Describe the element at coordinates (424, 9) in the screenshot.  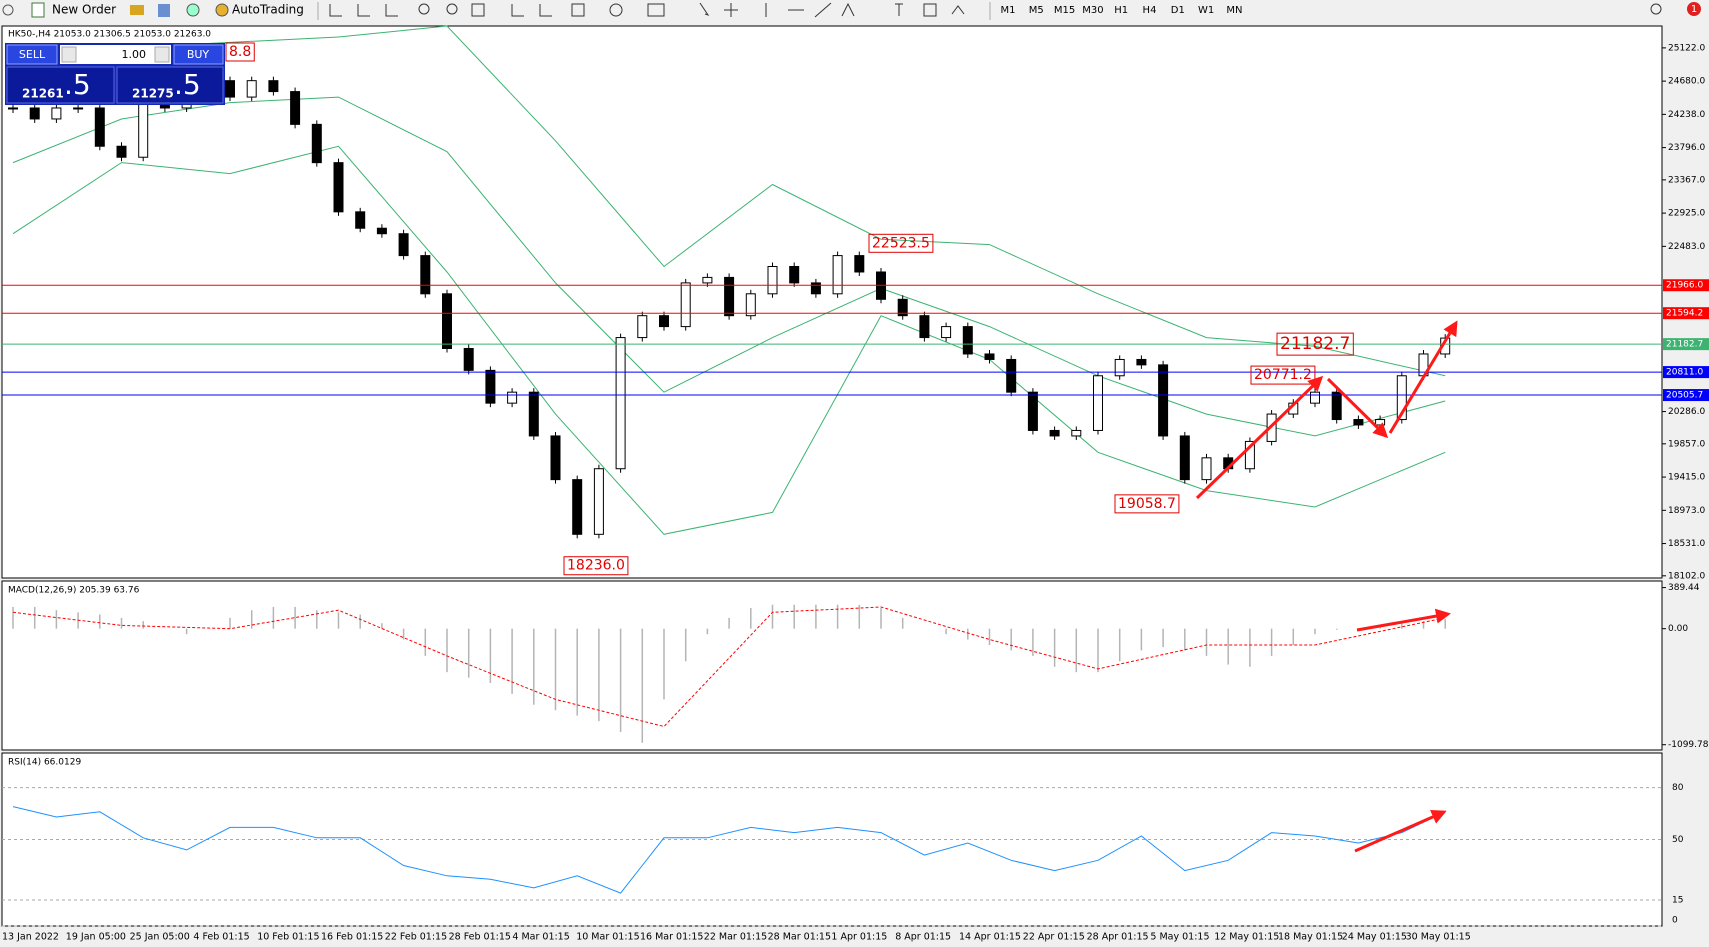
I see `zoom-in-icon` at that location.